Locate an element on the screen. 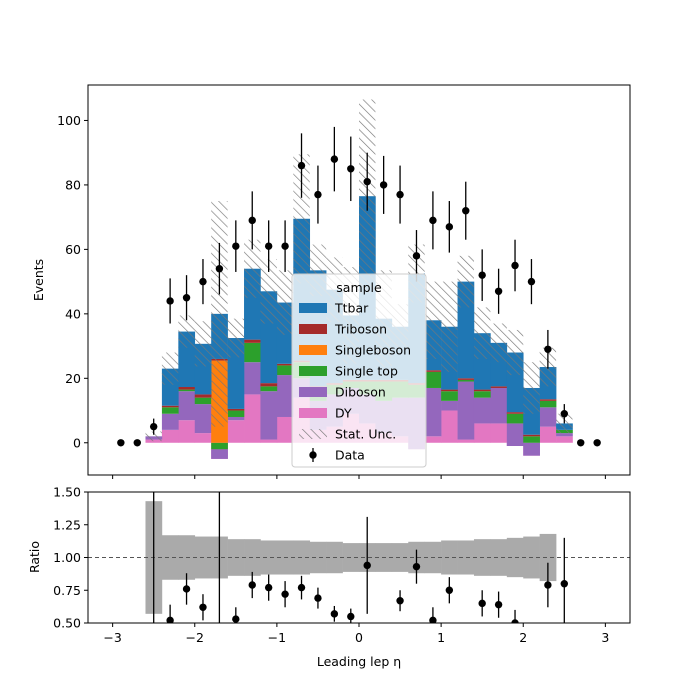 The height and width of the screenshot is (700, 700). ratio-plot-area is located at coordinates (359, 557).